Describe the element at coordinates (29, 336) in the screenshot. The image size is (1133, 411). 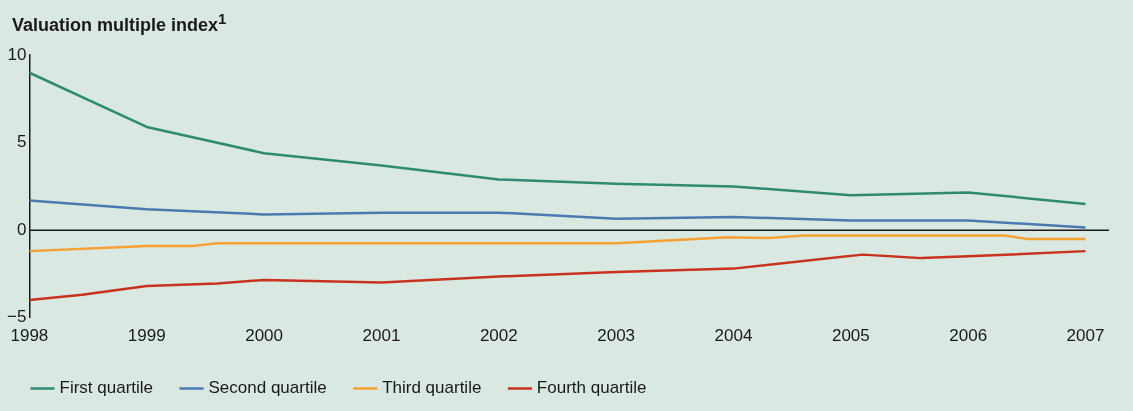
I see `x-tick-label: 1998` at that location.